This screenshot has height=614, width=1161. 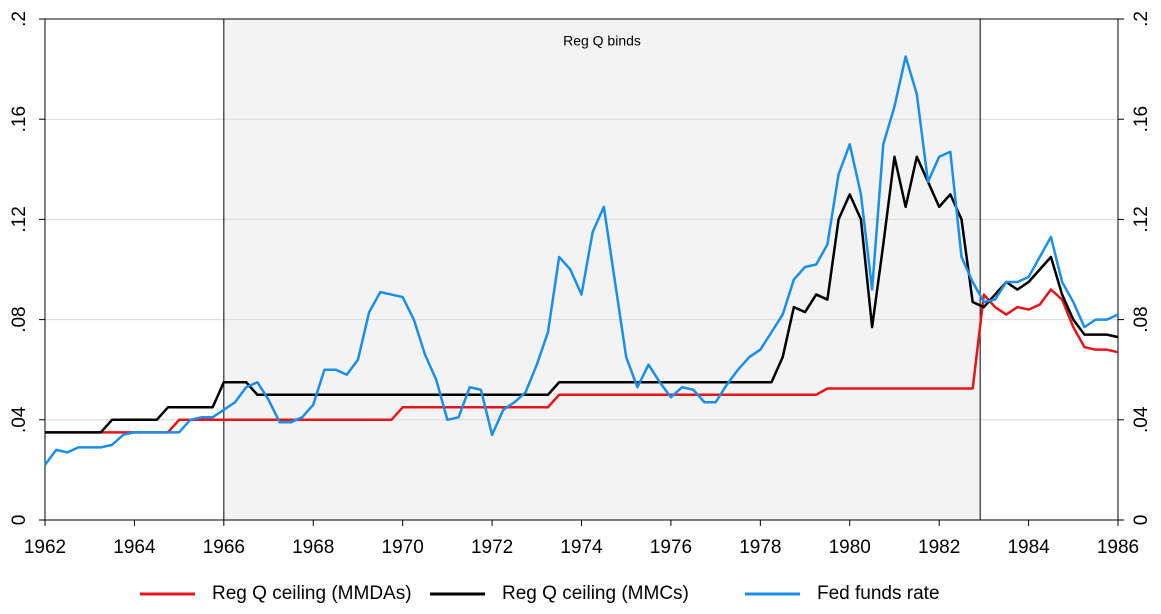 What do you see at coordinates (312, 593) in the screenshot?
I see `legend-label: Reg Q ceiling (MMDAs)` at bounding box center [312, 593].